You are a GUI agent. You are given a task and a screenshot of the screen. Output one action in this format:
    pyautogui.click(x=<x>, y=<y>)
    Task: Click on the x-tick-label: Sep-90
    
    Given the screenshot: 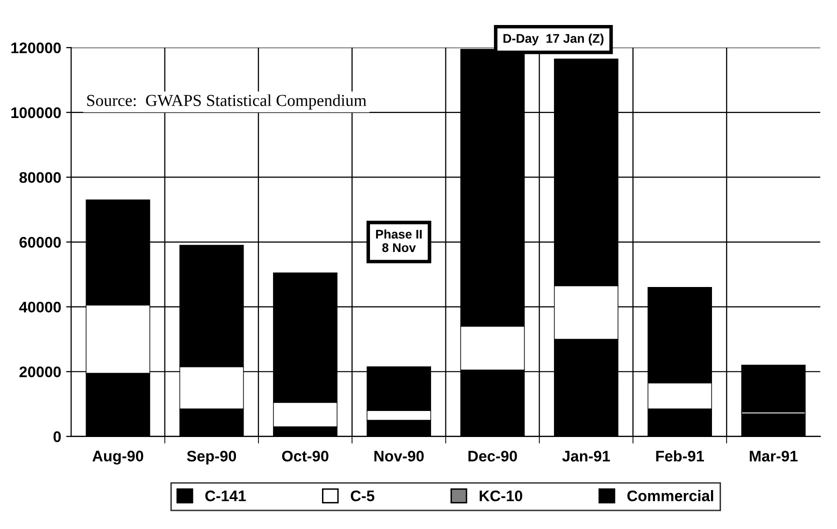 What is the action you would take?
    pyautogui.click(x=211, y=457)
    